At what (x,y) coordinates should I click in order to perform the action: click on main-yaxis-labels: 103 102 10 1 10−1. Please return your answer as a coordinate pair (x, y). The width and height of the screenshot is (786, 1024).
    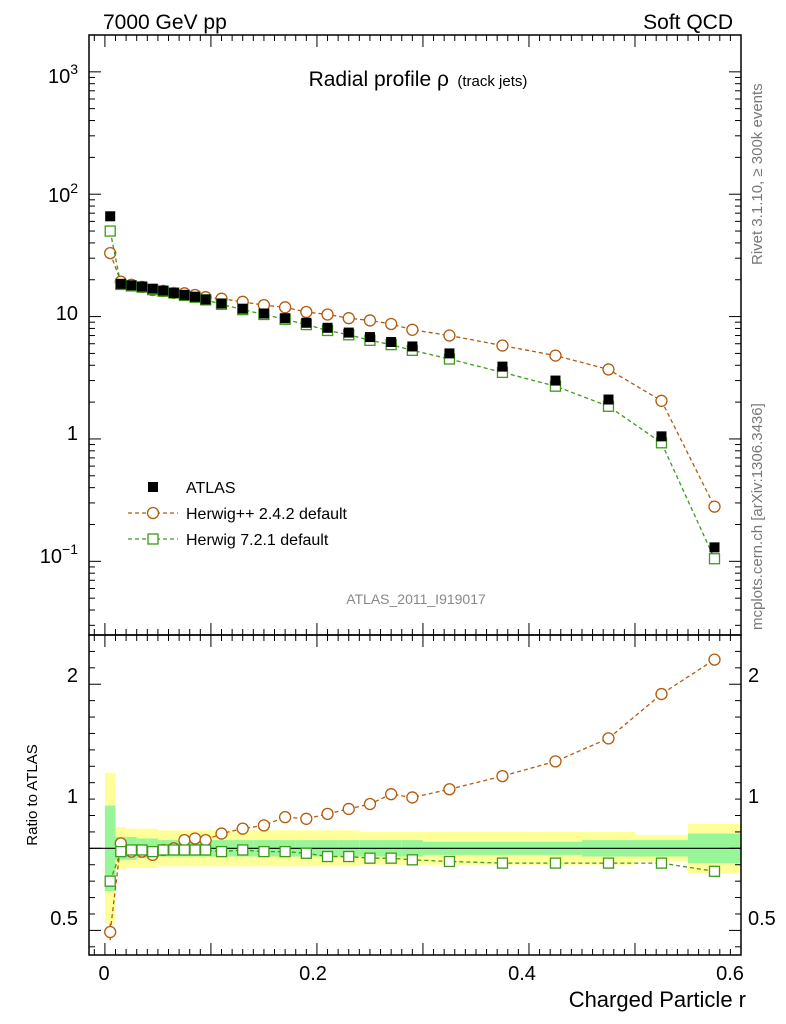
    Looking at the image, I should click on (59, 314).